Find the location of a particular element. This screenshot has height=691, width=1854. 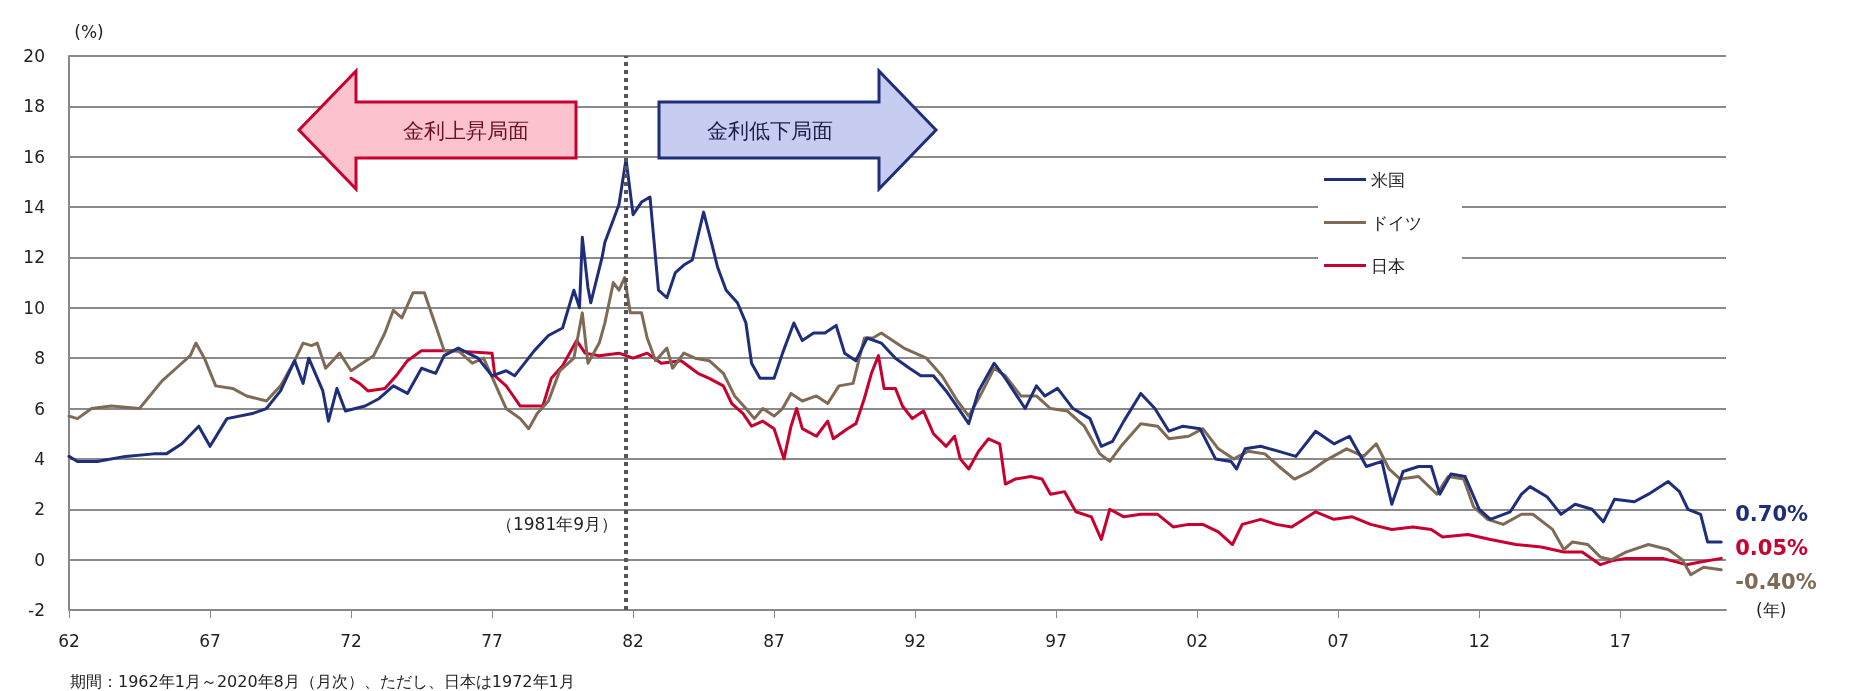

y-tick-label: 20 is located at coordinates (34, 56).